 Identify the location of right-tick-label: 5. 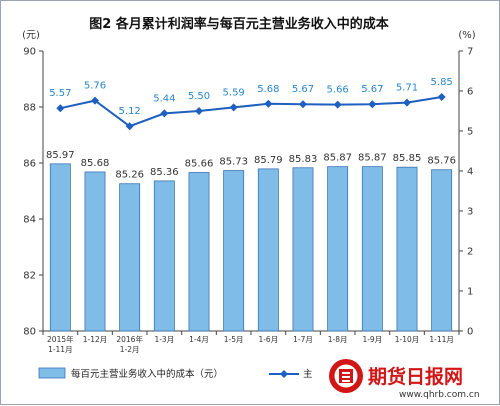
(470, 132).